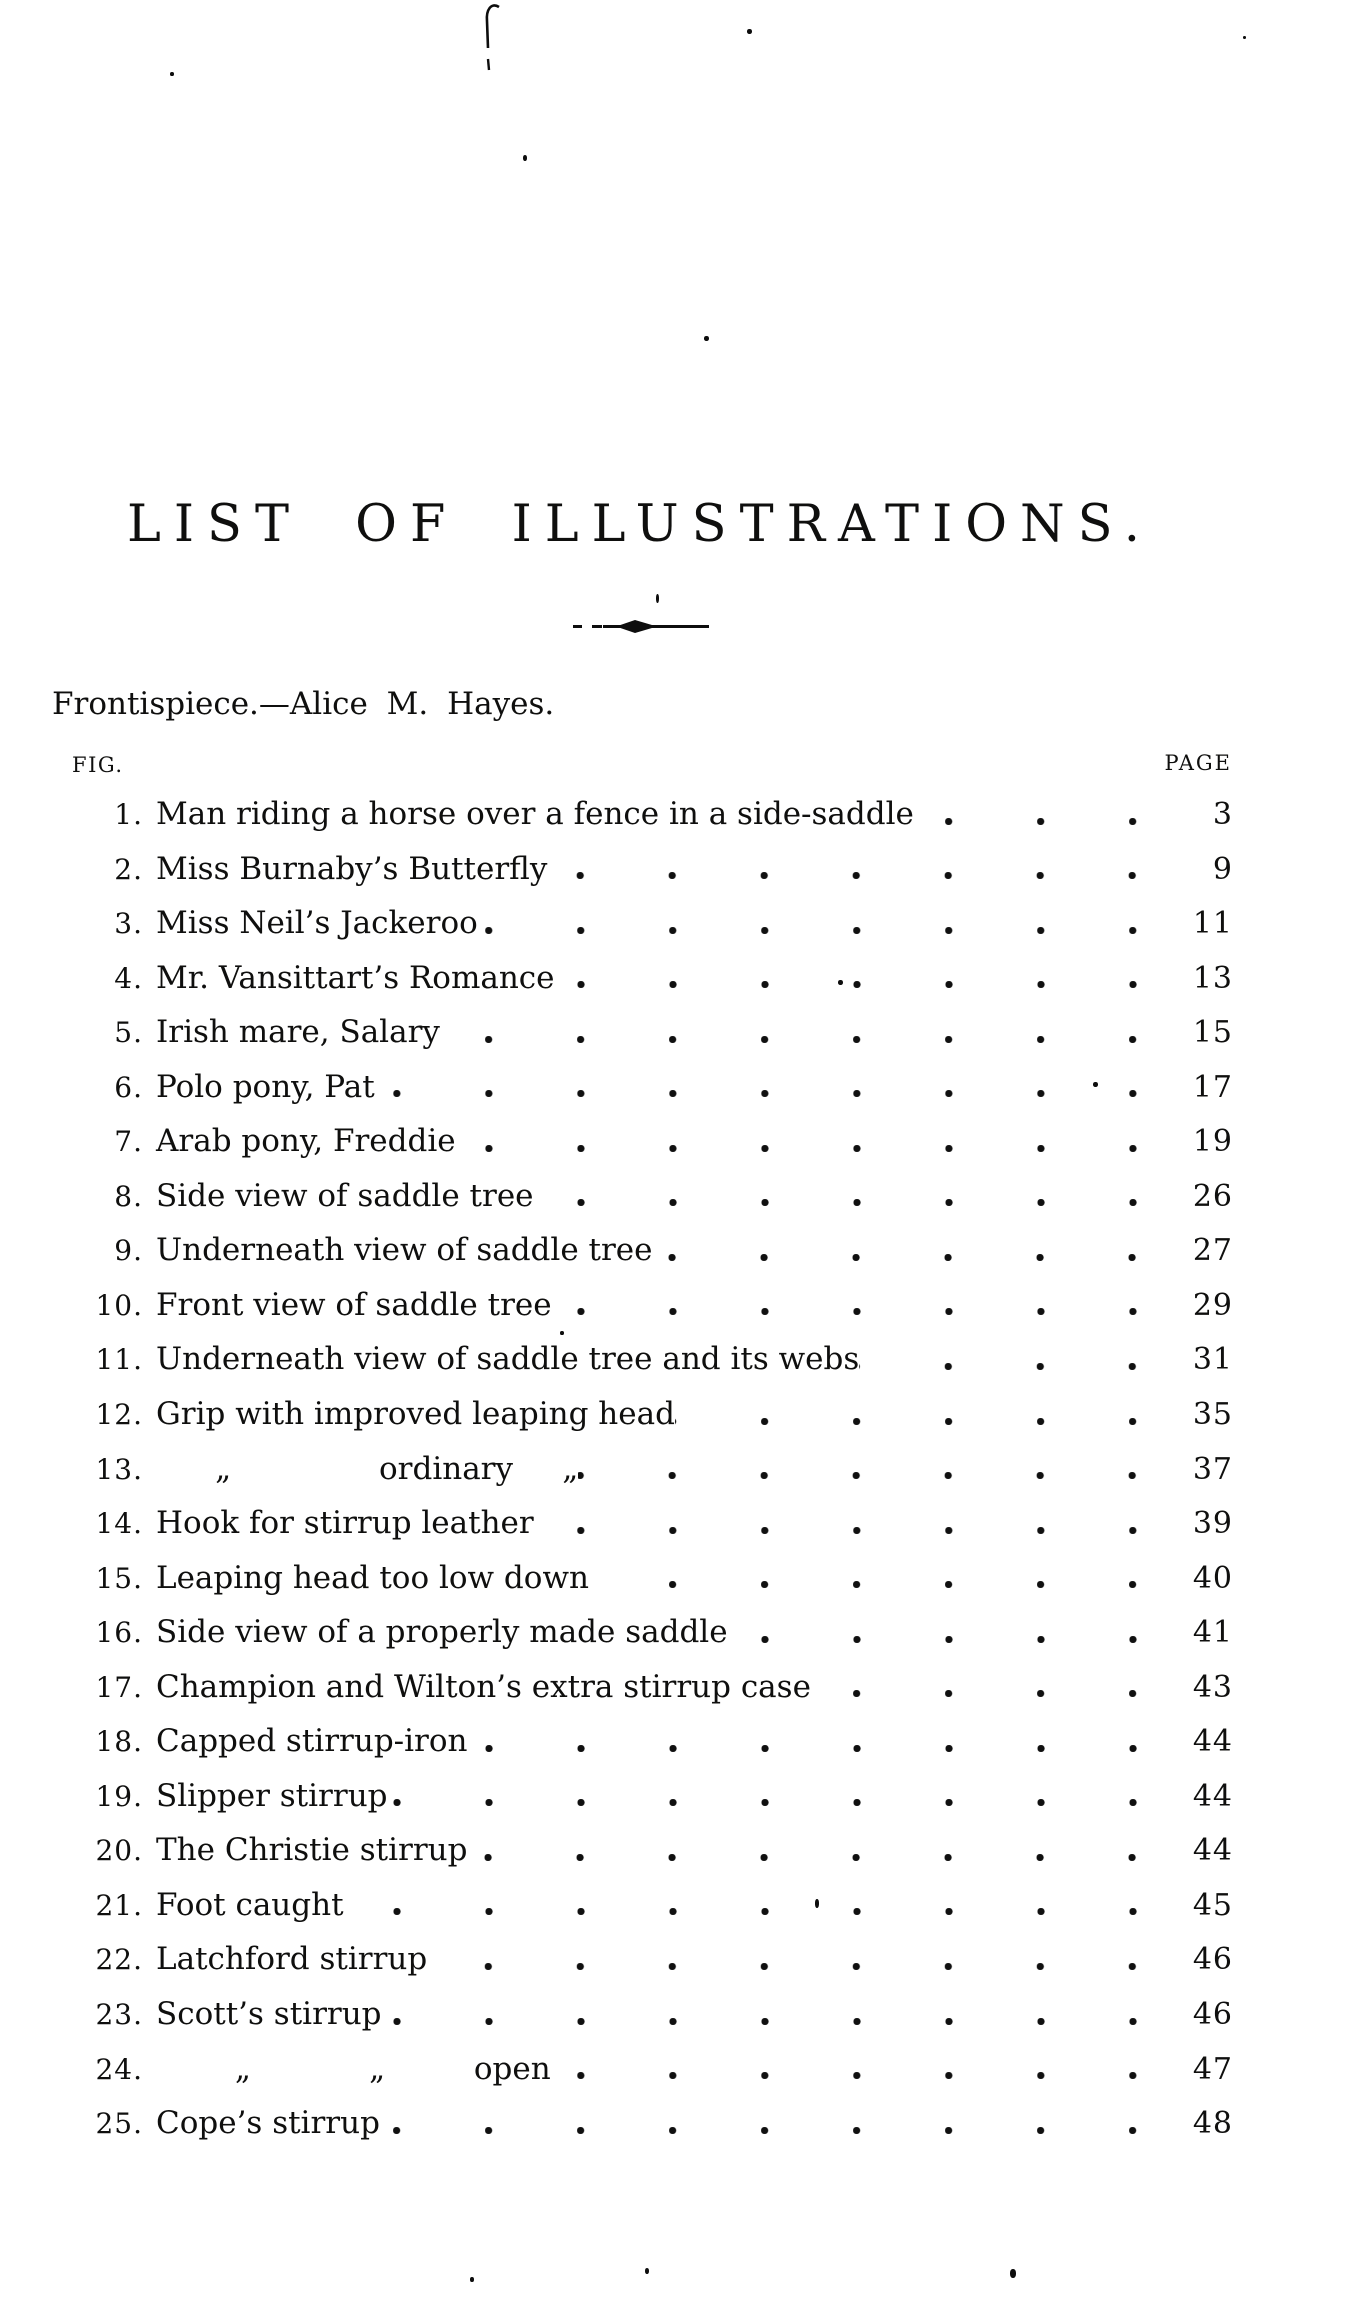 The image size is (1351, 2303). What do you see at coordinates (119, 1524) in the screenshot?
I see `fig-number: 14.` at bounding box center [119, 1524].